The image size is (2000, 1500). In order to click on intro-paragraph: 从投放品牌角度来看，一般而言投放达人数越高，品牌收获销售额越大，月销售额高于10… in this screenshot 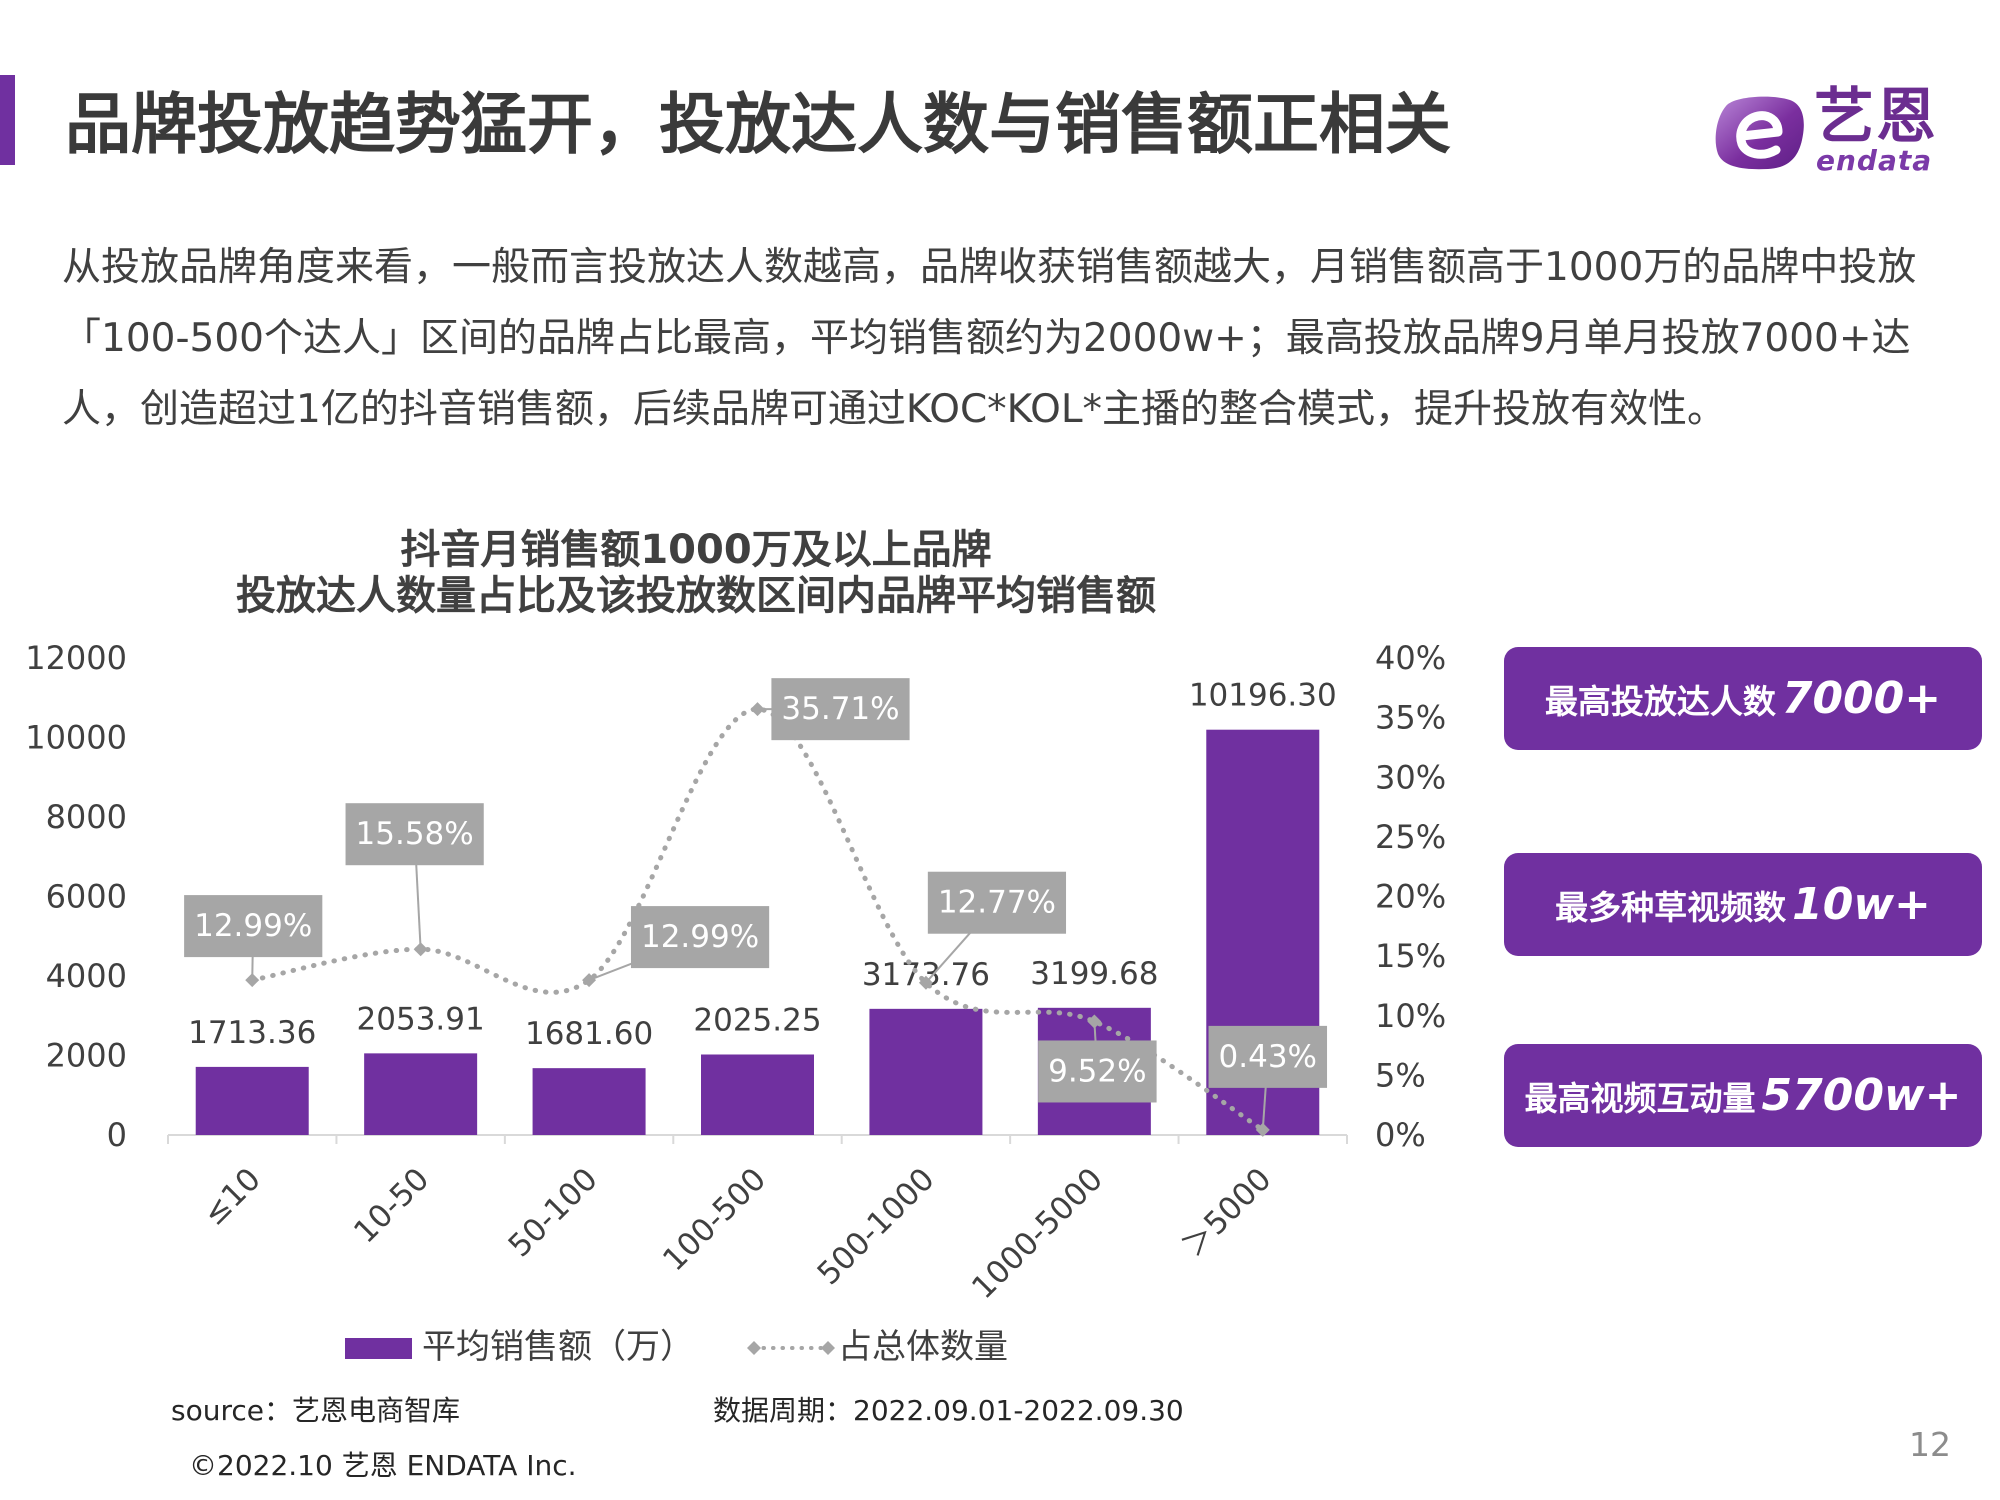, I will do `click(1012, 338)`.